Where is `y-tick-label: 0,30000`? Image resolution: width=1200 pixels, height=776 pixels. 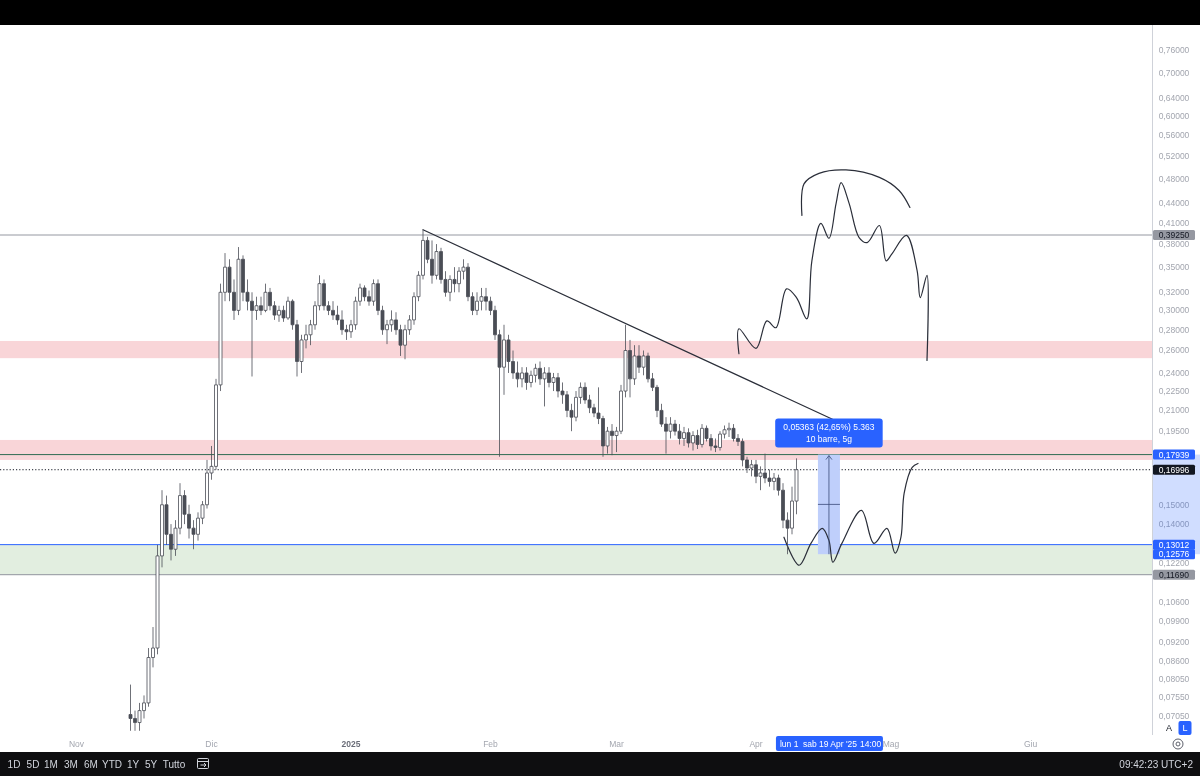 y-tick-label: 0,30000 is located at coordinates (1174, 310).